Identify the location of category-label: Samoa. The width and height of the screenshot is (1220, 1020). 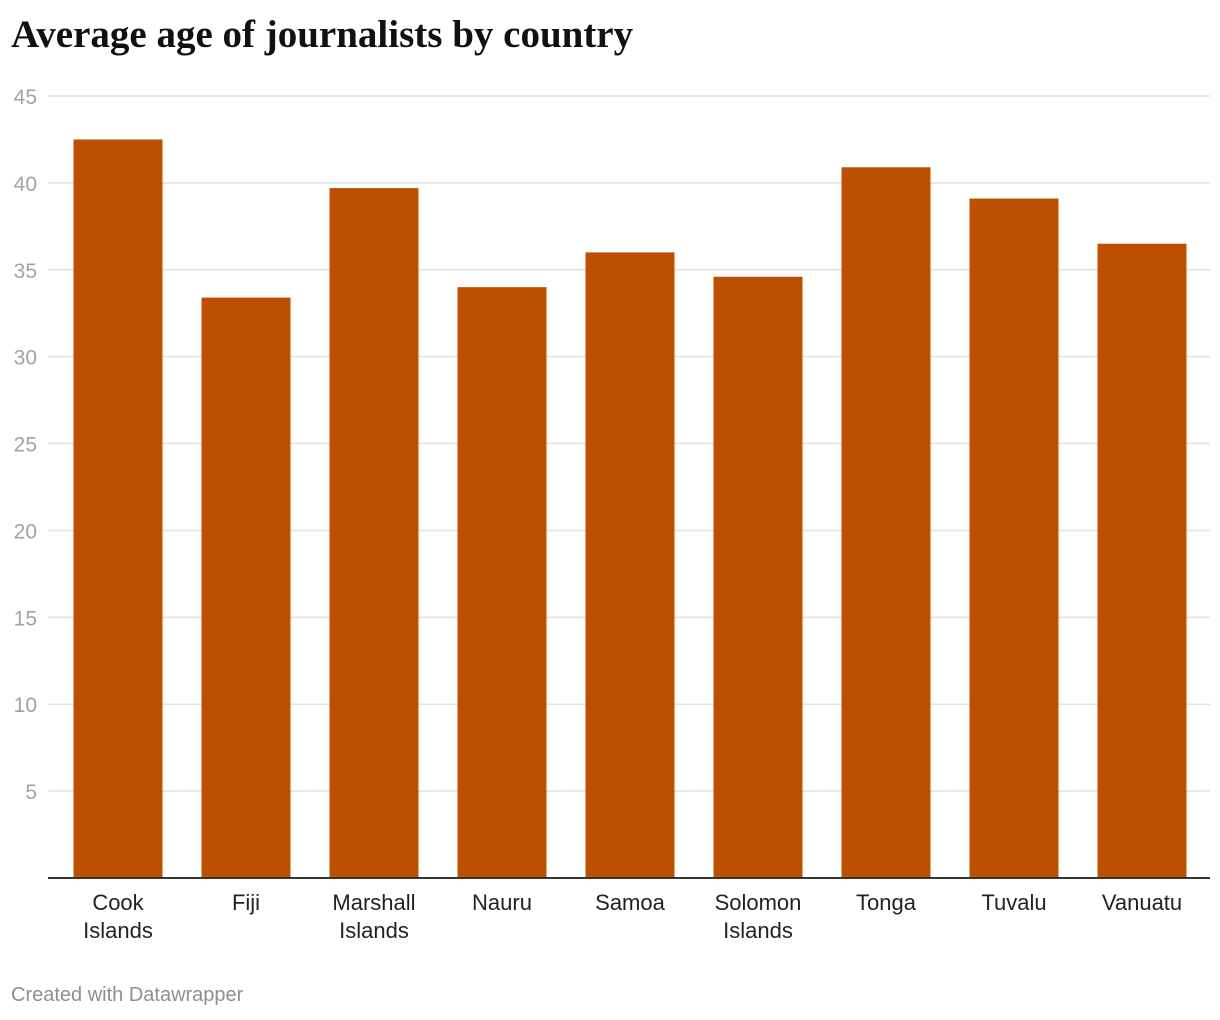
(630, 902).